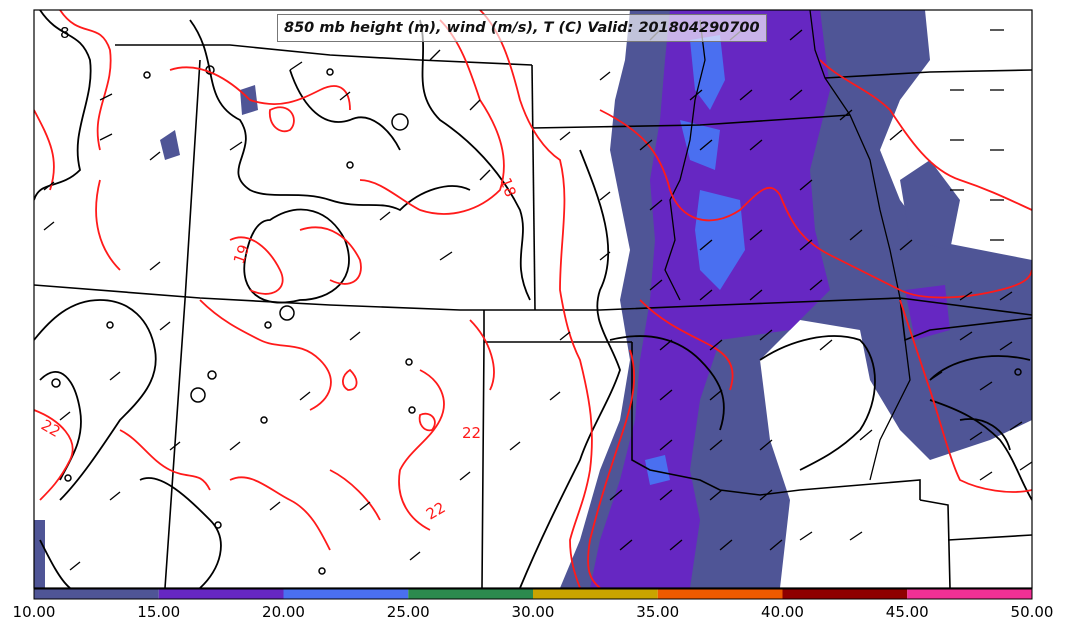  I want to click on contour-label-small: 8, so click(65, 33).